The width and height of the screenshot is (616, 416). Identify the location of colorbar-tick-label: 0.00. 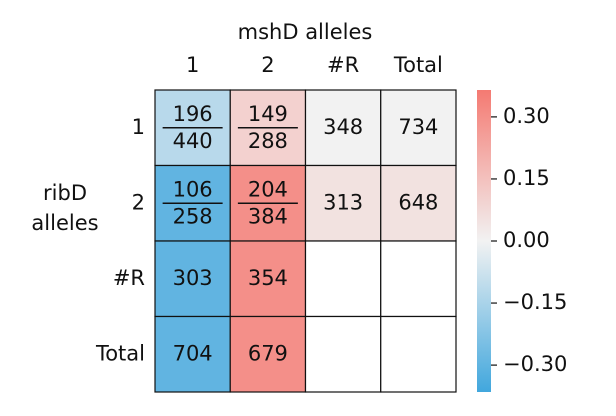
(526, 240).